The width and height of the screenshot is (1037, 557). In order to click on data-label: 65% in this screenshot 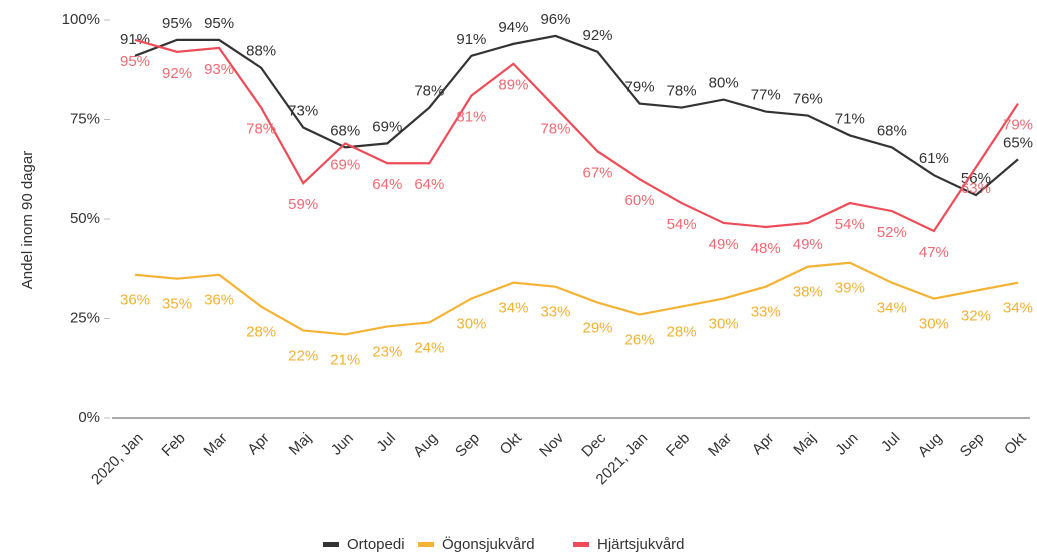, I will do `click(1018, 142)`.